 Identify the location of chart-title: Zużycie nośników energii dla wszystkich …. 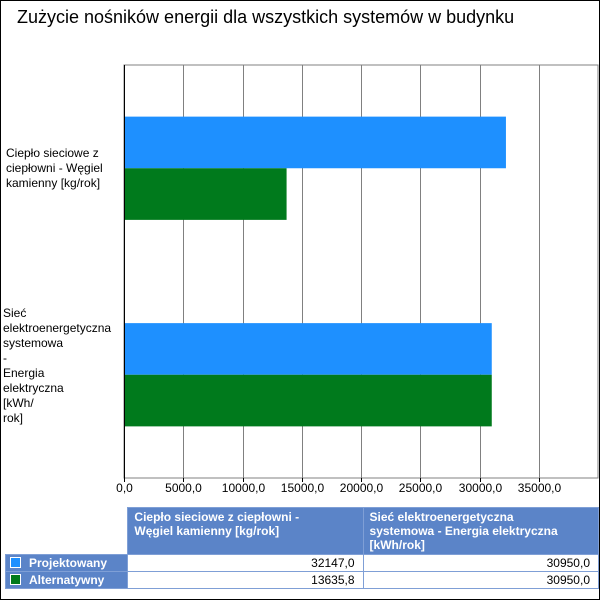
(266, 17).